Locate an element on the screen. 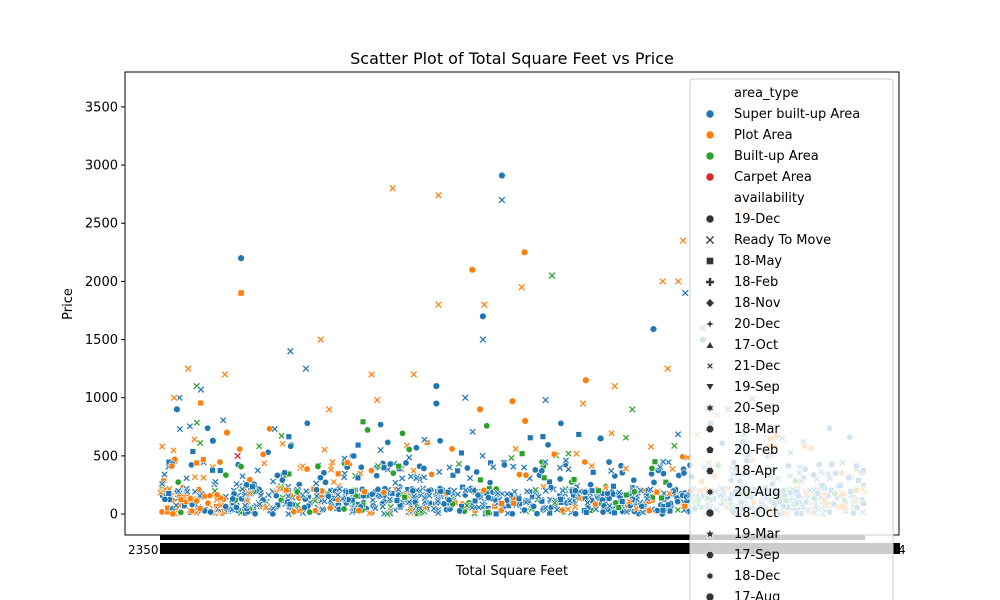 The width and height of the screenshot is (1000, 600). legend-entry-availability: 18-Oct is located at coordinates (756, 513).